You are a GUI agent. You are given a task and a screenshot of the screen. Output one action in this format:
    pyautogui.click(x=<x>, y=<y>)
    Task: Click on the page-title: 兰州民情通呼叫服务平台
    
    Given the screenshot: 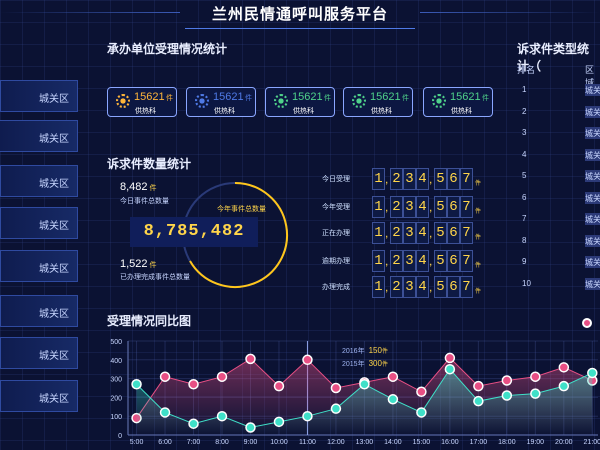 What is the action you would take?
    pyautogui.click(x=299, y=14)
    